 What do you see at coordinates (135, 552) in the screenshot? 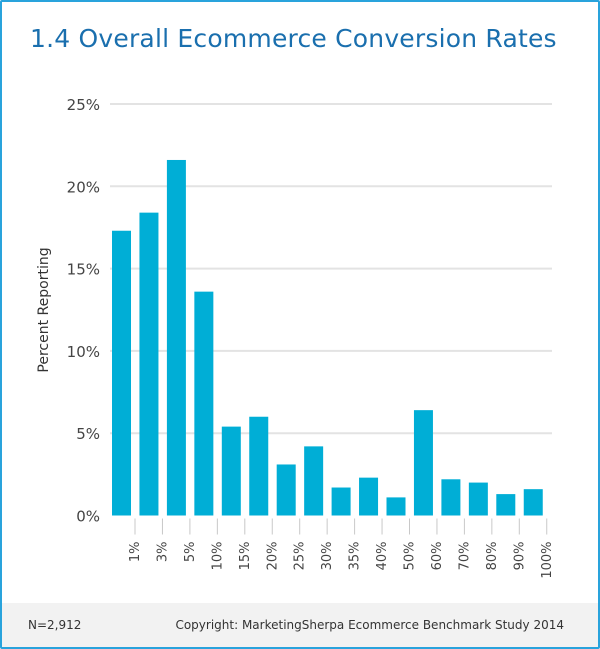
I see `x-tick-label: 1%` at bounding box center [135, 552].